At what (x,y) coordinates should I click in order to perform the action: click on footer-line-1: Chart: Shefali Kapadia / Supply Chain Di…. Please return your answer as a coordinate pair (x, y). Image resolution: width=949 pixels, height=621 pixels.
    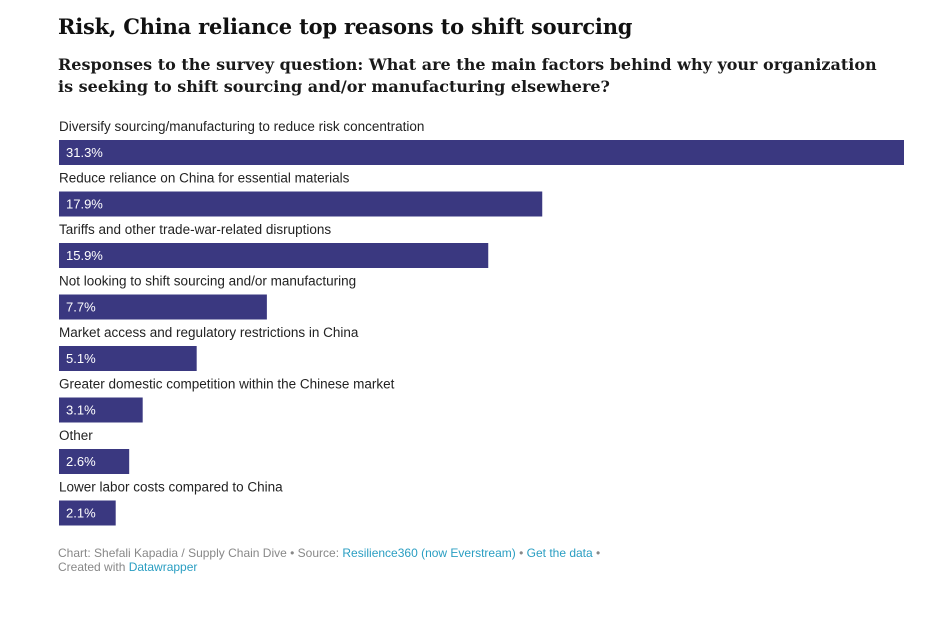
    Looking at the image, I should click on (329, 553).